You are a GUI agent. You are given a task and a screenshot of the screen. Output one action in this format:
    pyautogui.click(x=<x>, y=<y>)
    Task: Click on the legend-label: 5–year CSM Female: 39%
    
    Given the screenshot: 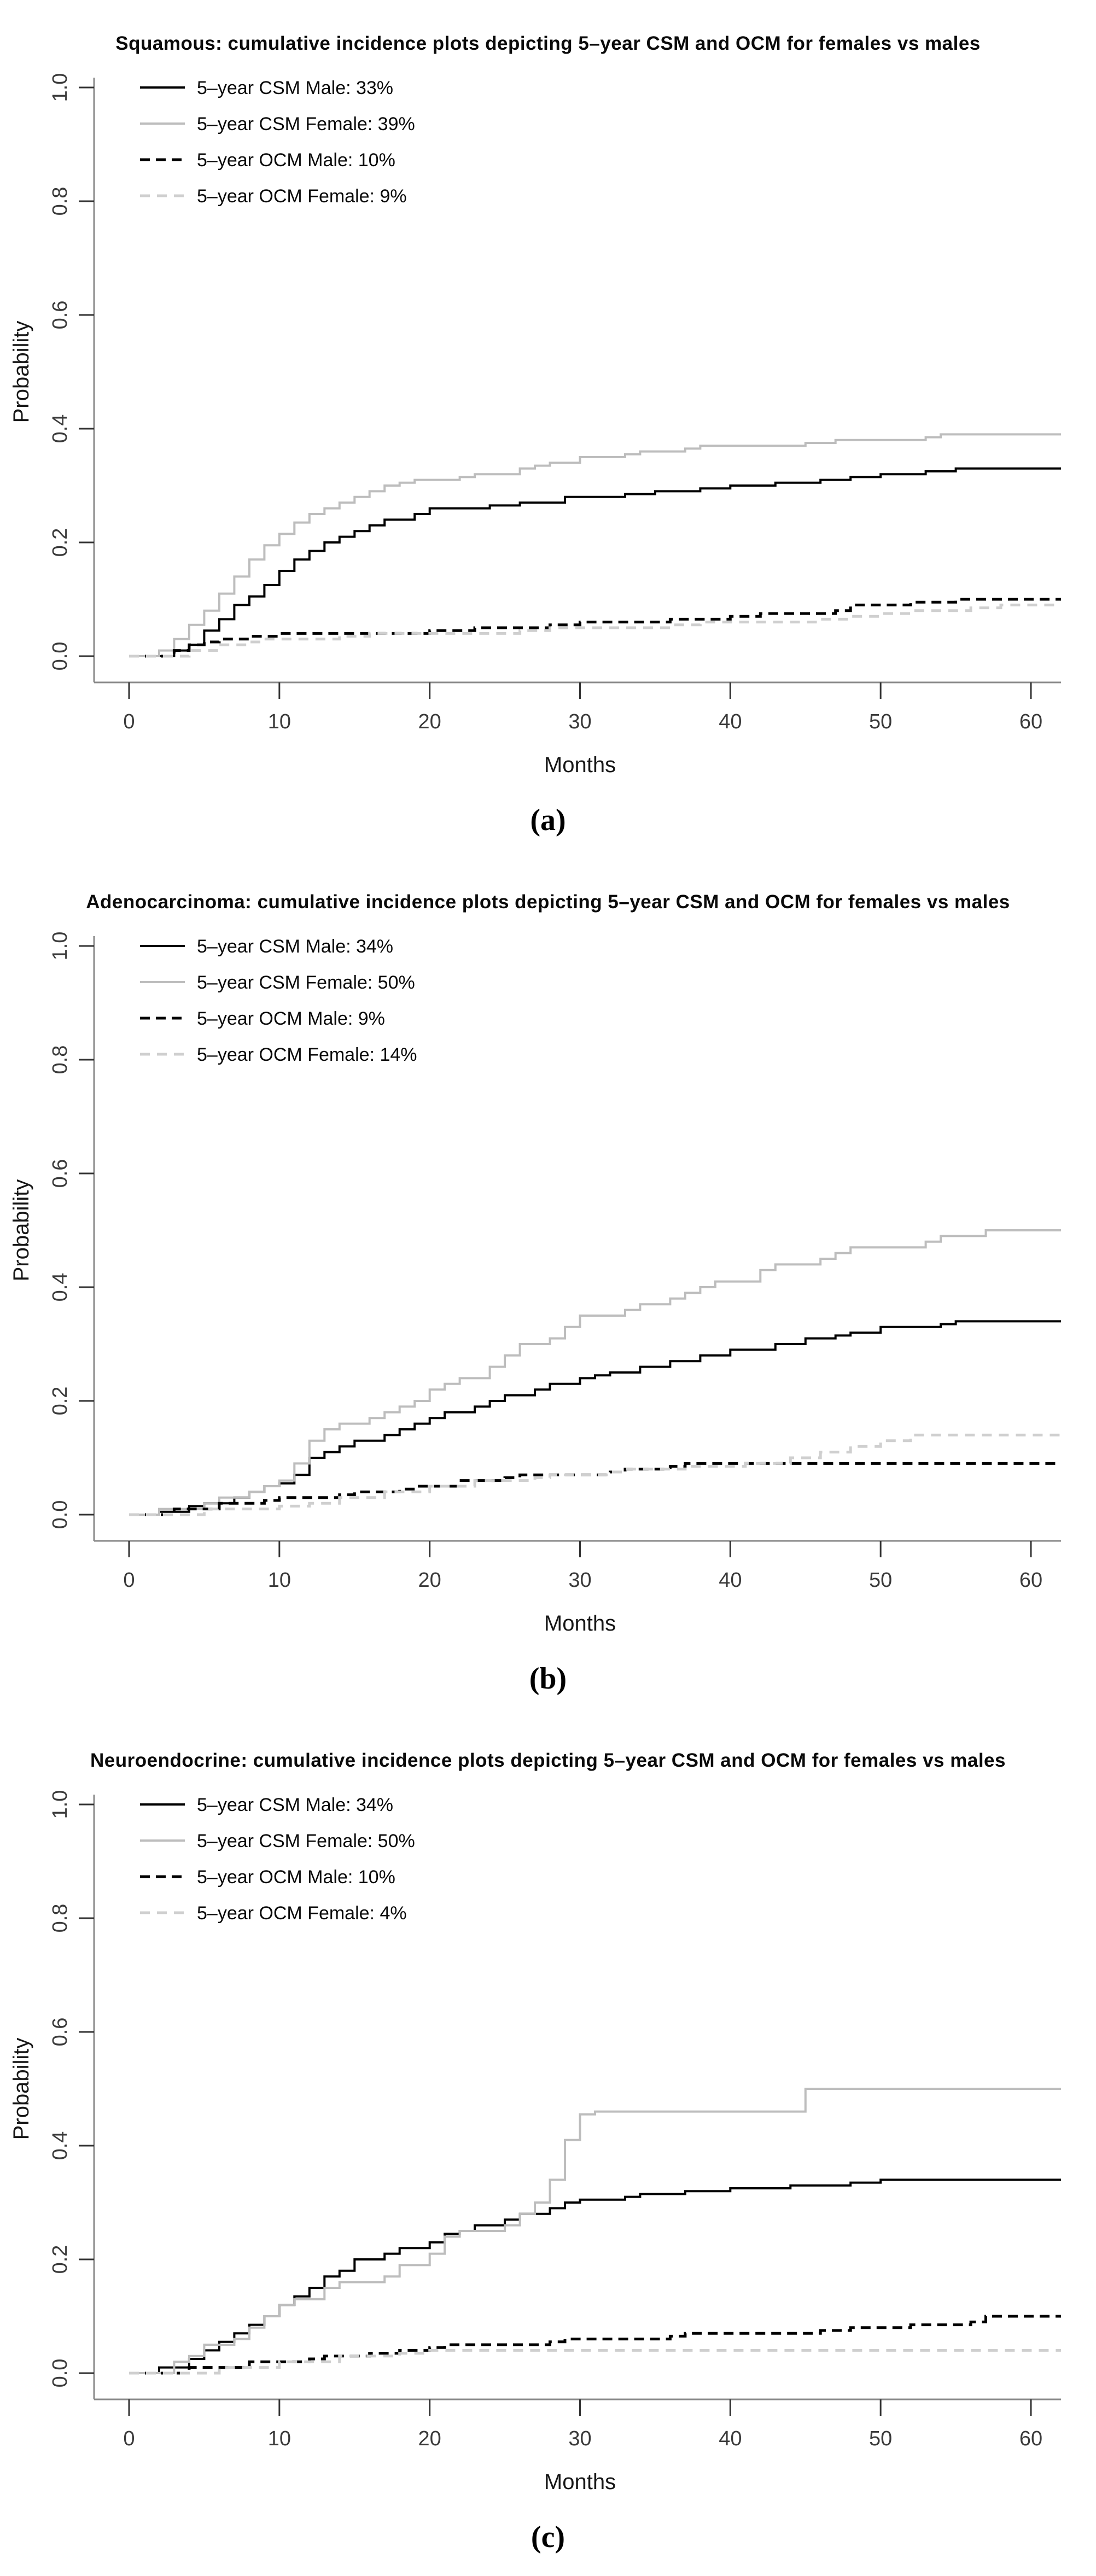 What is the action you would take?
    pyautogui.click(x=306, y=124)
    